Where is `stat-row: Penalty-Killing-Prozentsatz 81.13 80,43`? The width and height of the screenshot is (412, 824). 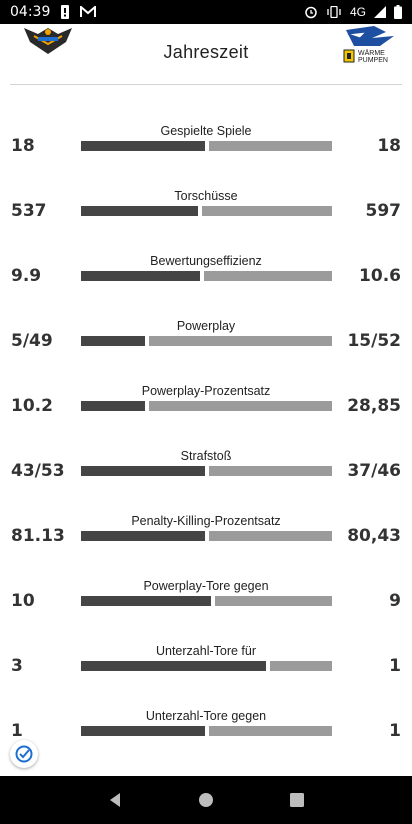 stat-row: Penalty-Killing-Prozentsatz 81.13 80,43 is located at coordinates (206, 542).